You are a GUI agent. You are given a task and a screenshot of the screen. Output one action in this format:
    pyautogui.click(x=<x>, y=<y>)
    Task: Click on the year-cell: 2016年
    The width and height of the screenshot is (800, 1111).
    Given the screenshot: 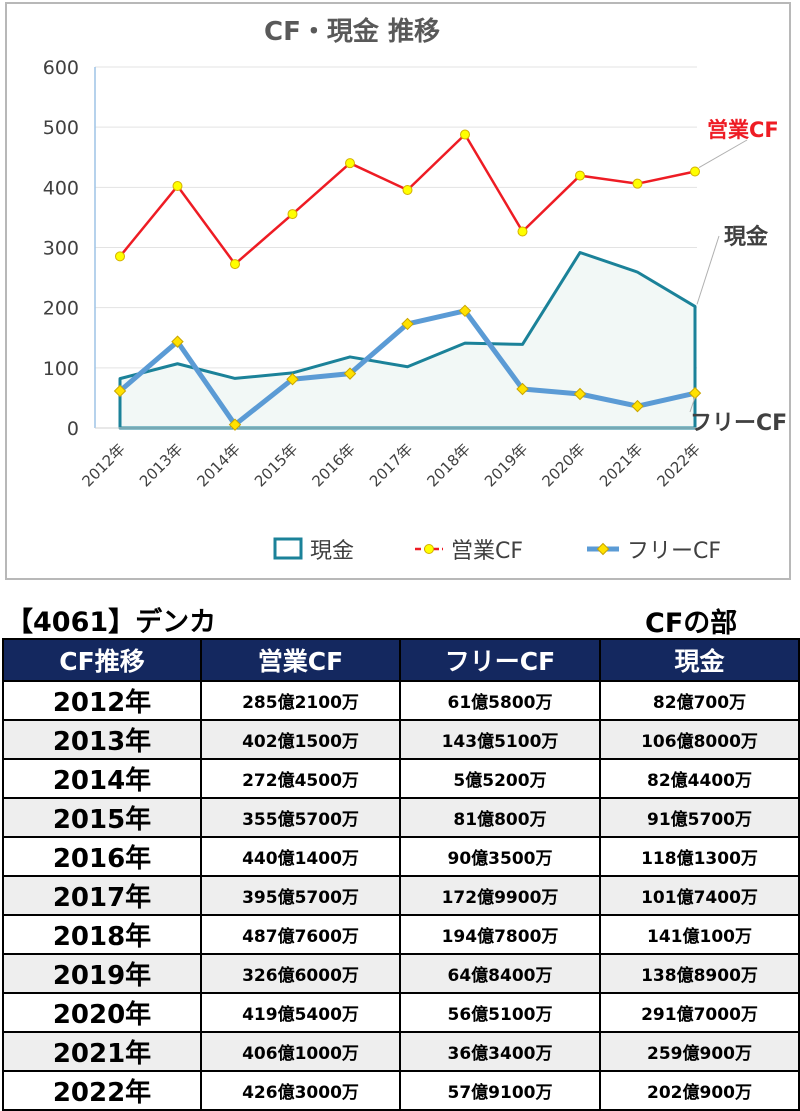 What is the action you would take?
    pyautogui.click(x=102, y=856)
    